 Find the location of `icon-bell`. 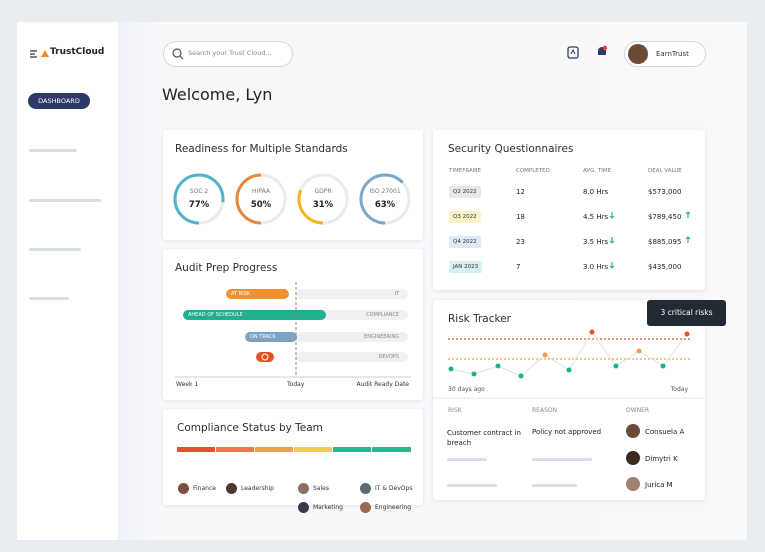

icon-bell is located at coordinates (602, 52).